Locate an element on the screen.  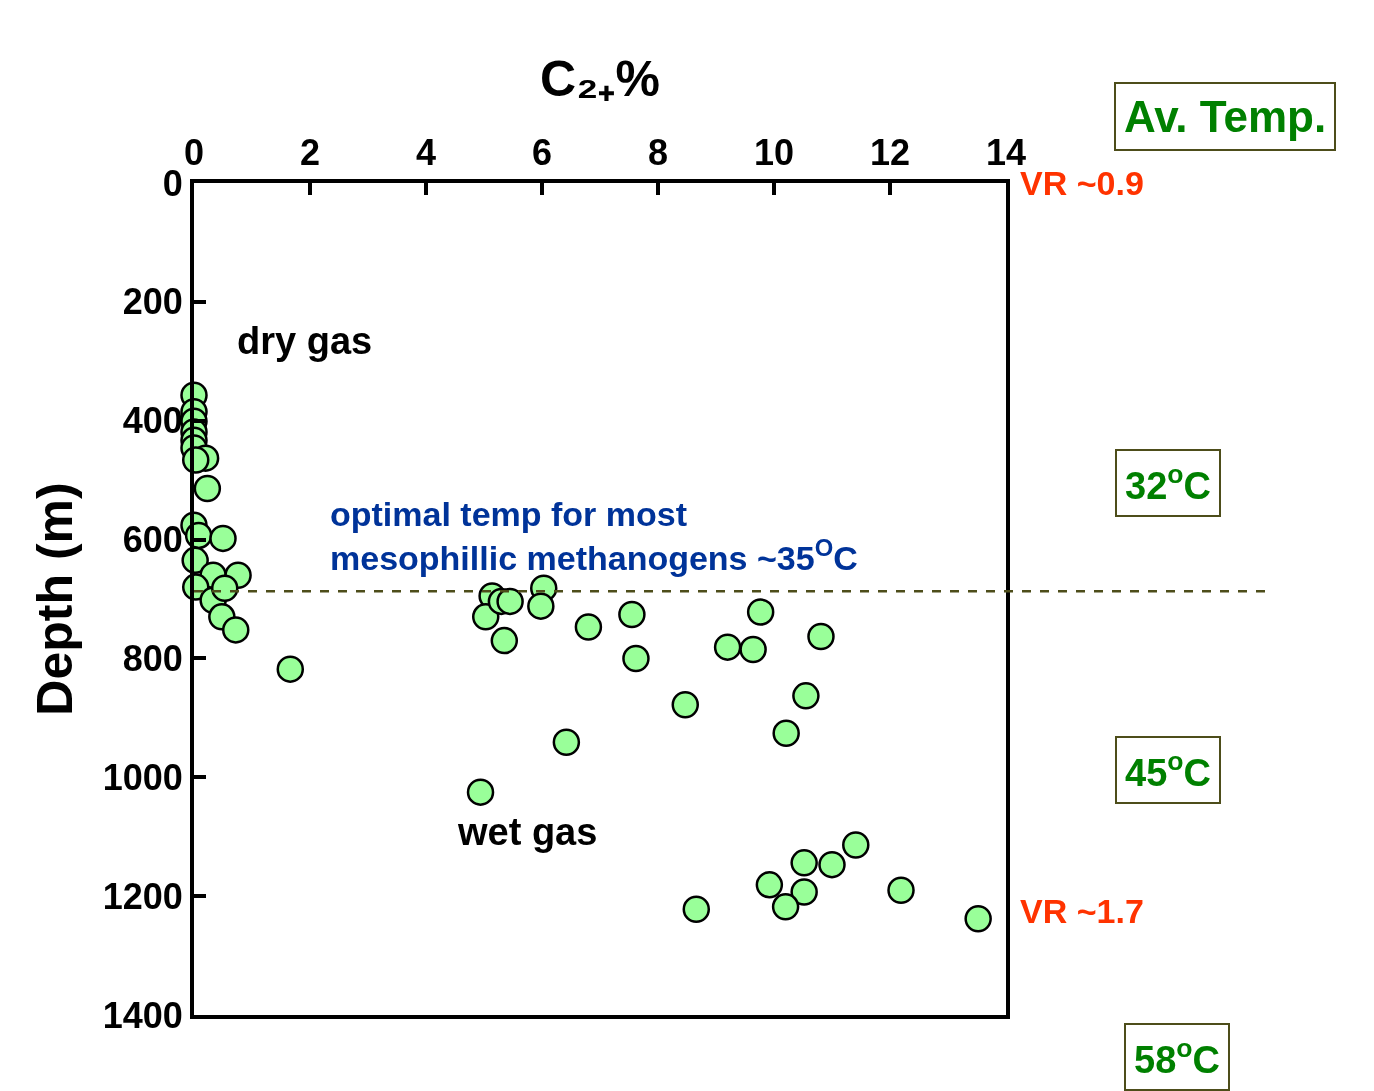
y-tick-label: 200 is located at coordinates (152, 302).